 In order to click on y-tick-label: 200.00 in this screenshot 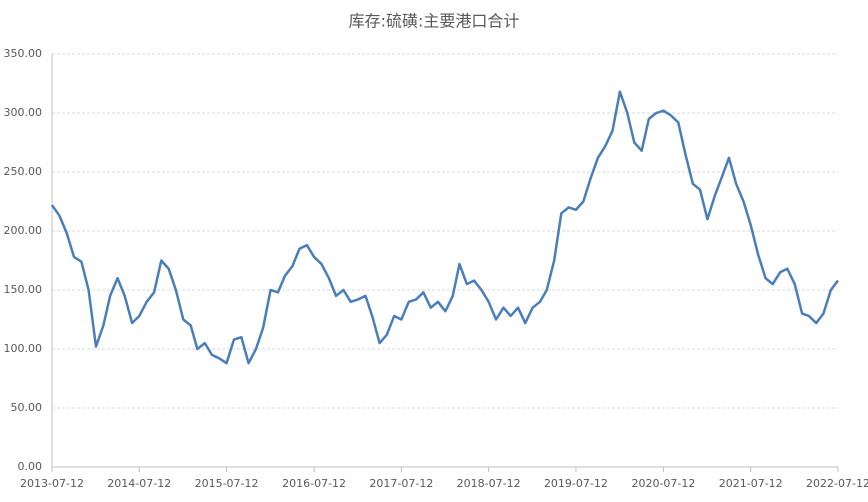, I will do `click(23, 230)`.